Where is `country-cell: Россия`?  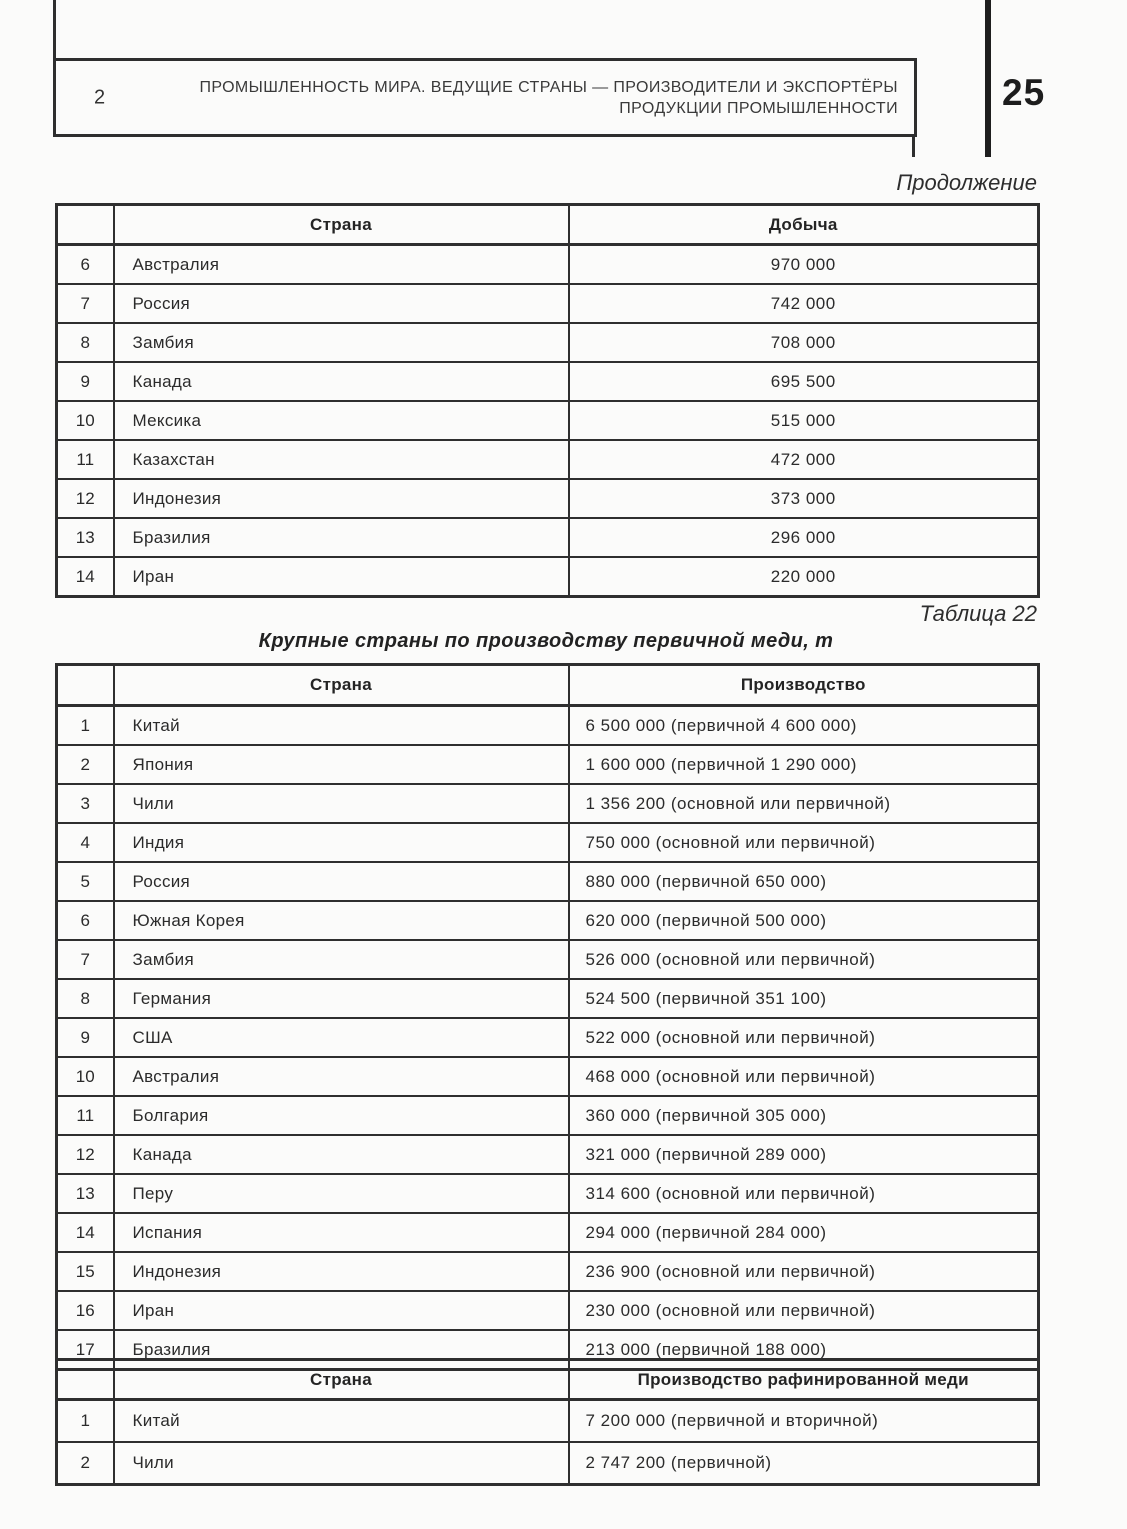
country-cell: Россия is located at coordinates (341, 881).